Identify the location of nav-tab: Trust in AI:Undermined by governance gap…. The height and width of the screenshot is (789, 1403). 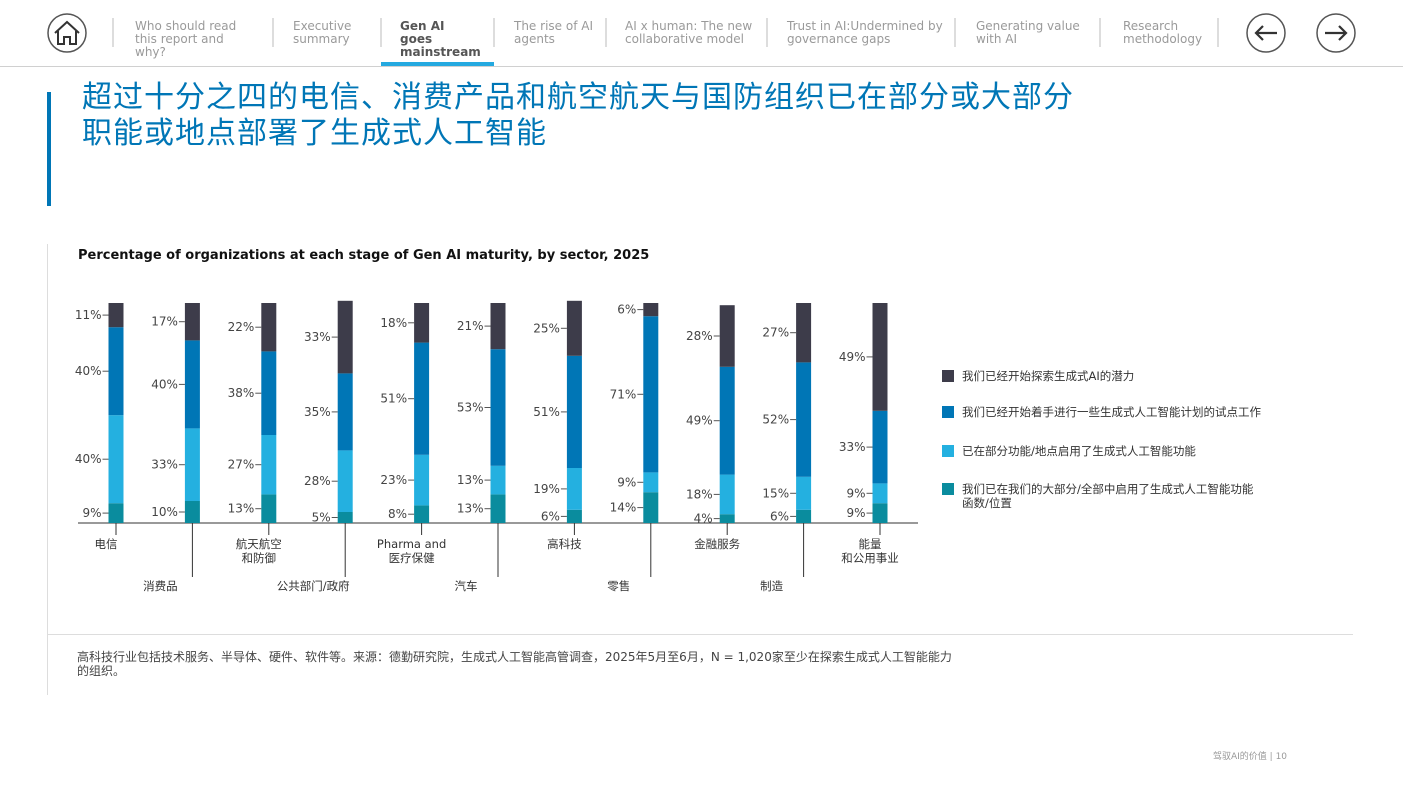
(865, 32).